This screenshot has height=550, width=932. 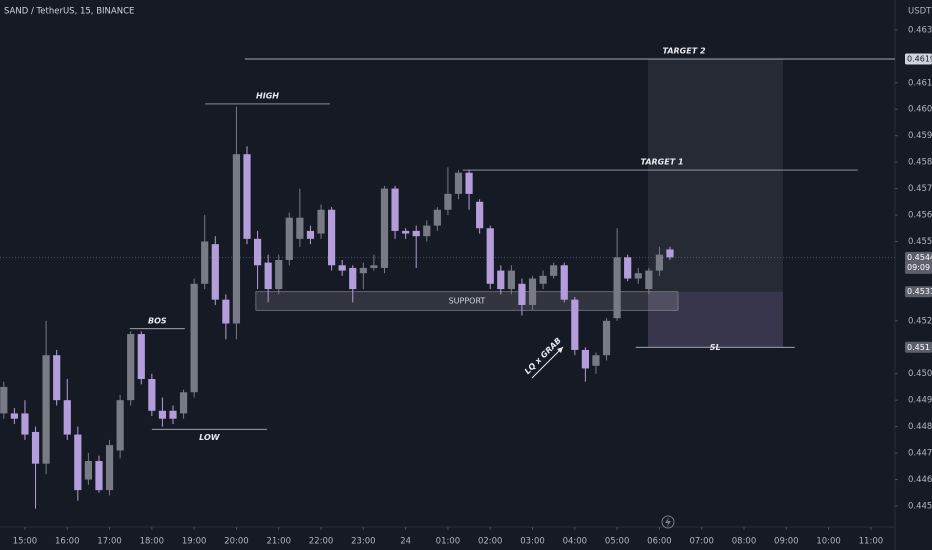 What do you see at coordinates (532, 542) in the screenshot?
I see `x-tick-label: 03:00` at bounding box center [532, 542].